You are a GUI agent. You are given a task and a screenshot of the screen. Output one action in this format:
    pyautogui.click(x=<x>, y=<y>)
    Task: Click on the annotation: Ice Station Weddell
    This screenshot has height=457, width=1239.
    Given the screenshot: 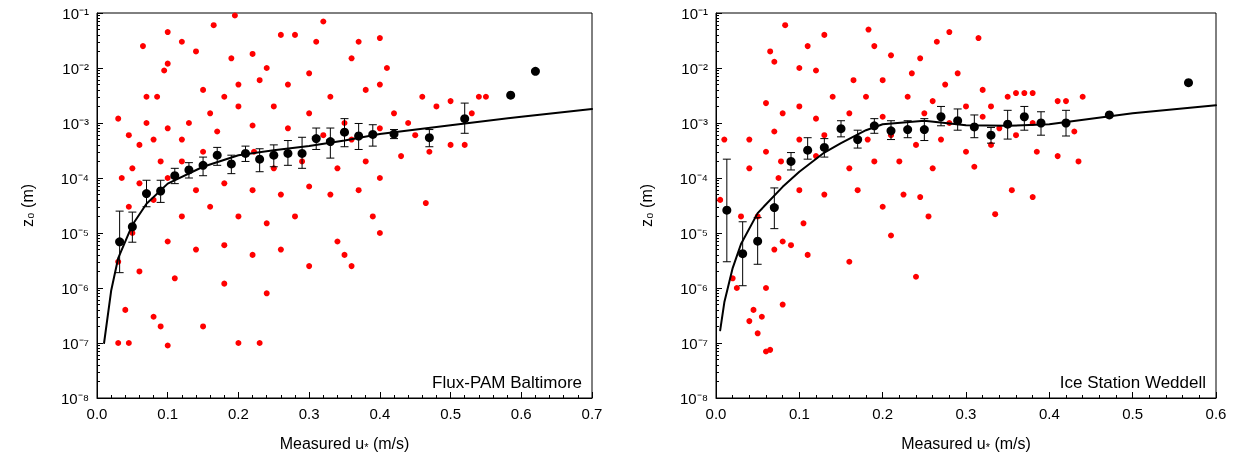 What is the action you would take?
    pyautogui.click(x=1133, y=382)
    